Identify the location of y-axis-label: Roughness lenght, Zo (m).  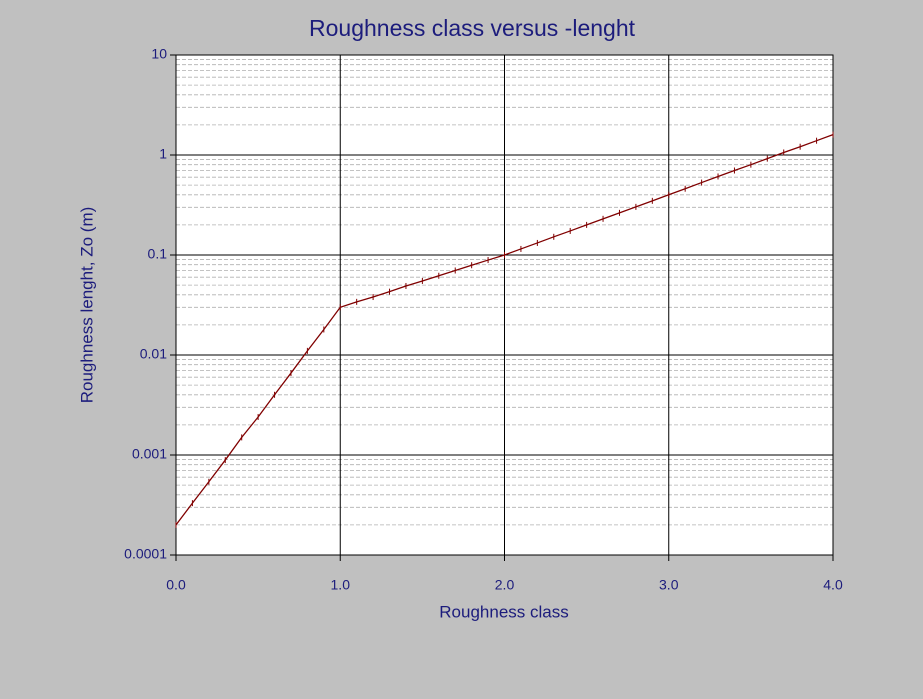
(86, 305).